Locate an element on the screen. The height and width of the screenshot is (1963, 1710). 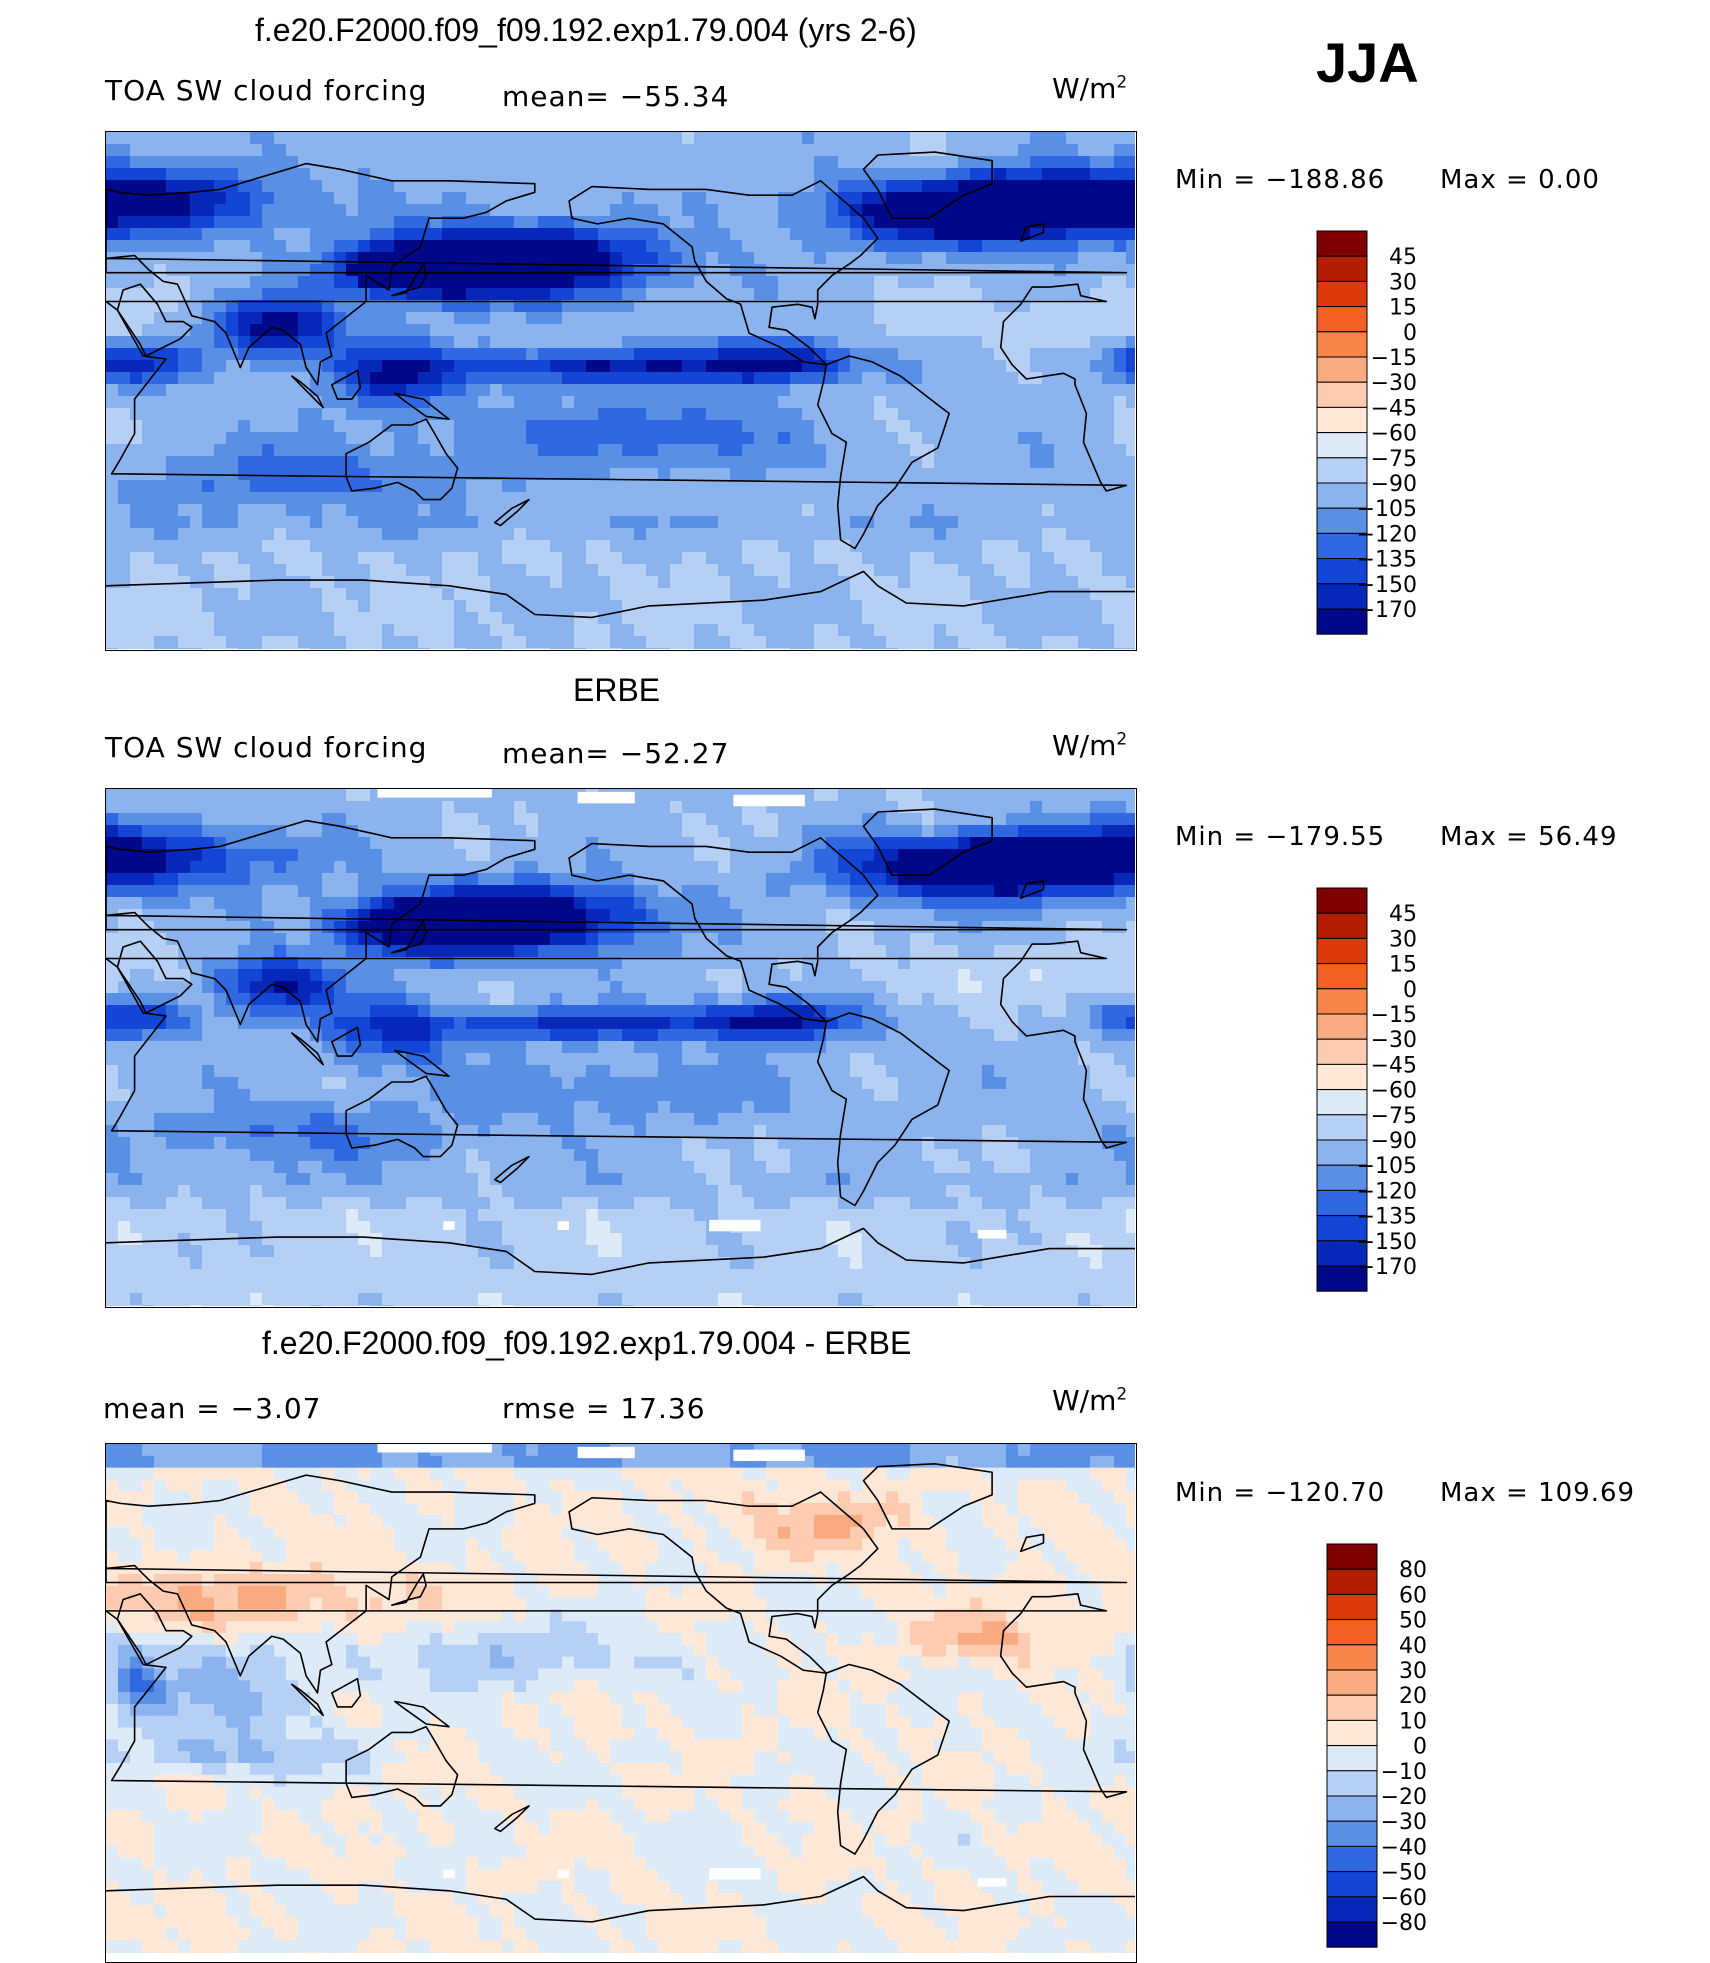
colorbar-tick-label: −40 is located at coordinates (1404, 1847).